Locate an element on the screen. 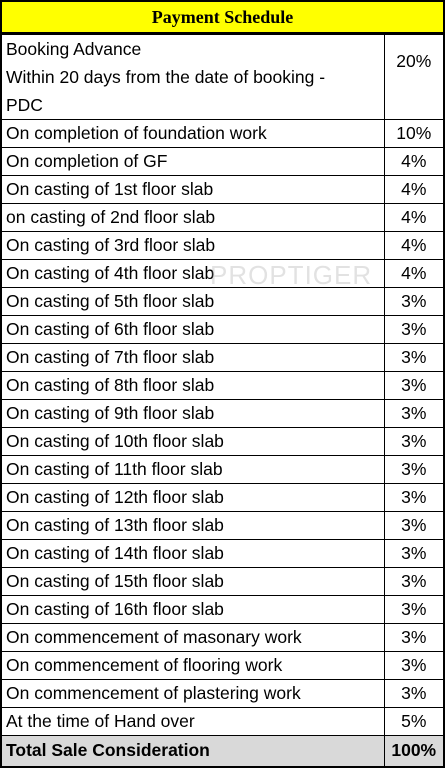 The height and width of the screenshot is (768, 445). stage-description: On casting of 16th floor slab is located at coordinates (193, 609).